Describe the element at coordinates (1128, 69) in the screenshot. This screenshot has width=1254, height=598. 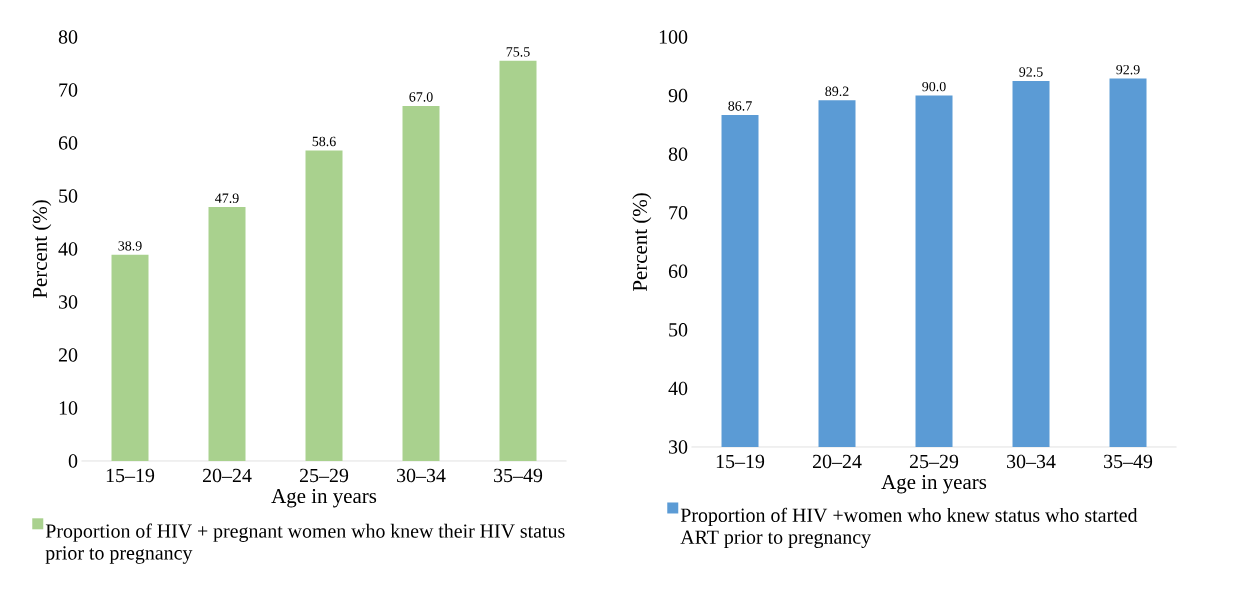
I see `data-label: 92.9` at that location.